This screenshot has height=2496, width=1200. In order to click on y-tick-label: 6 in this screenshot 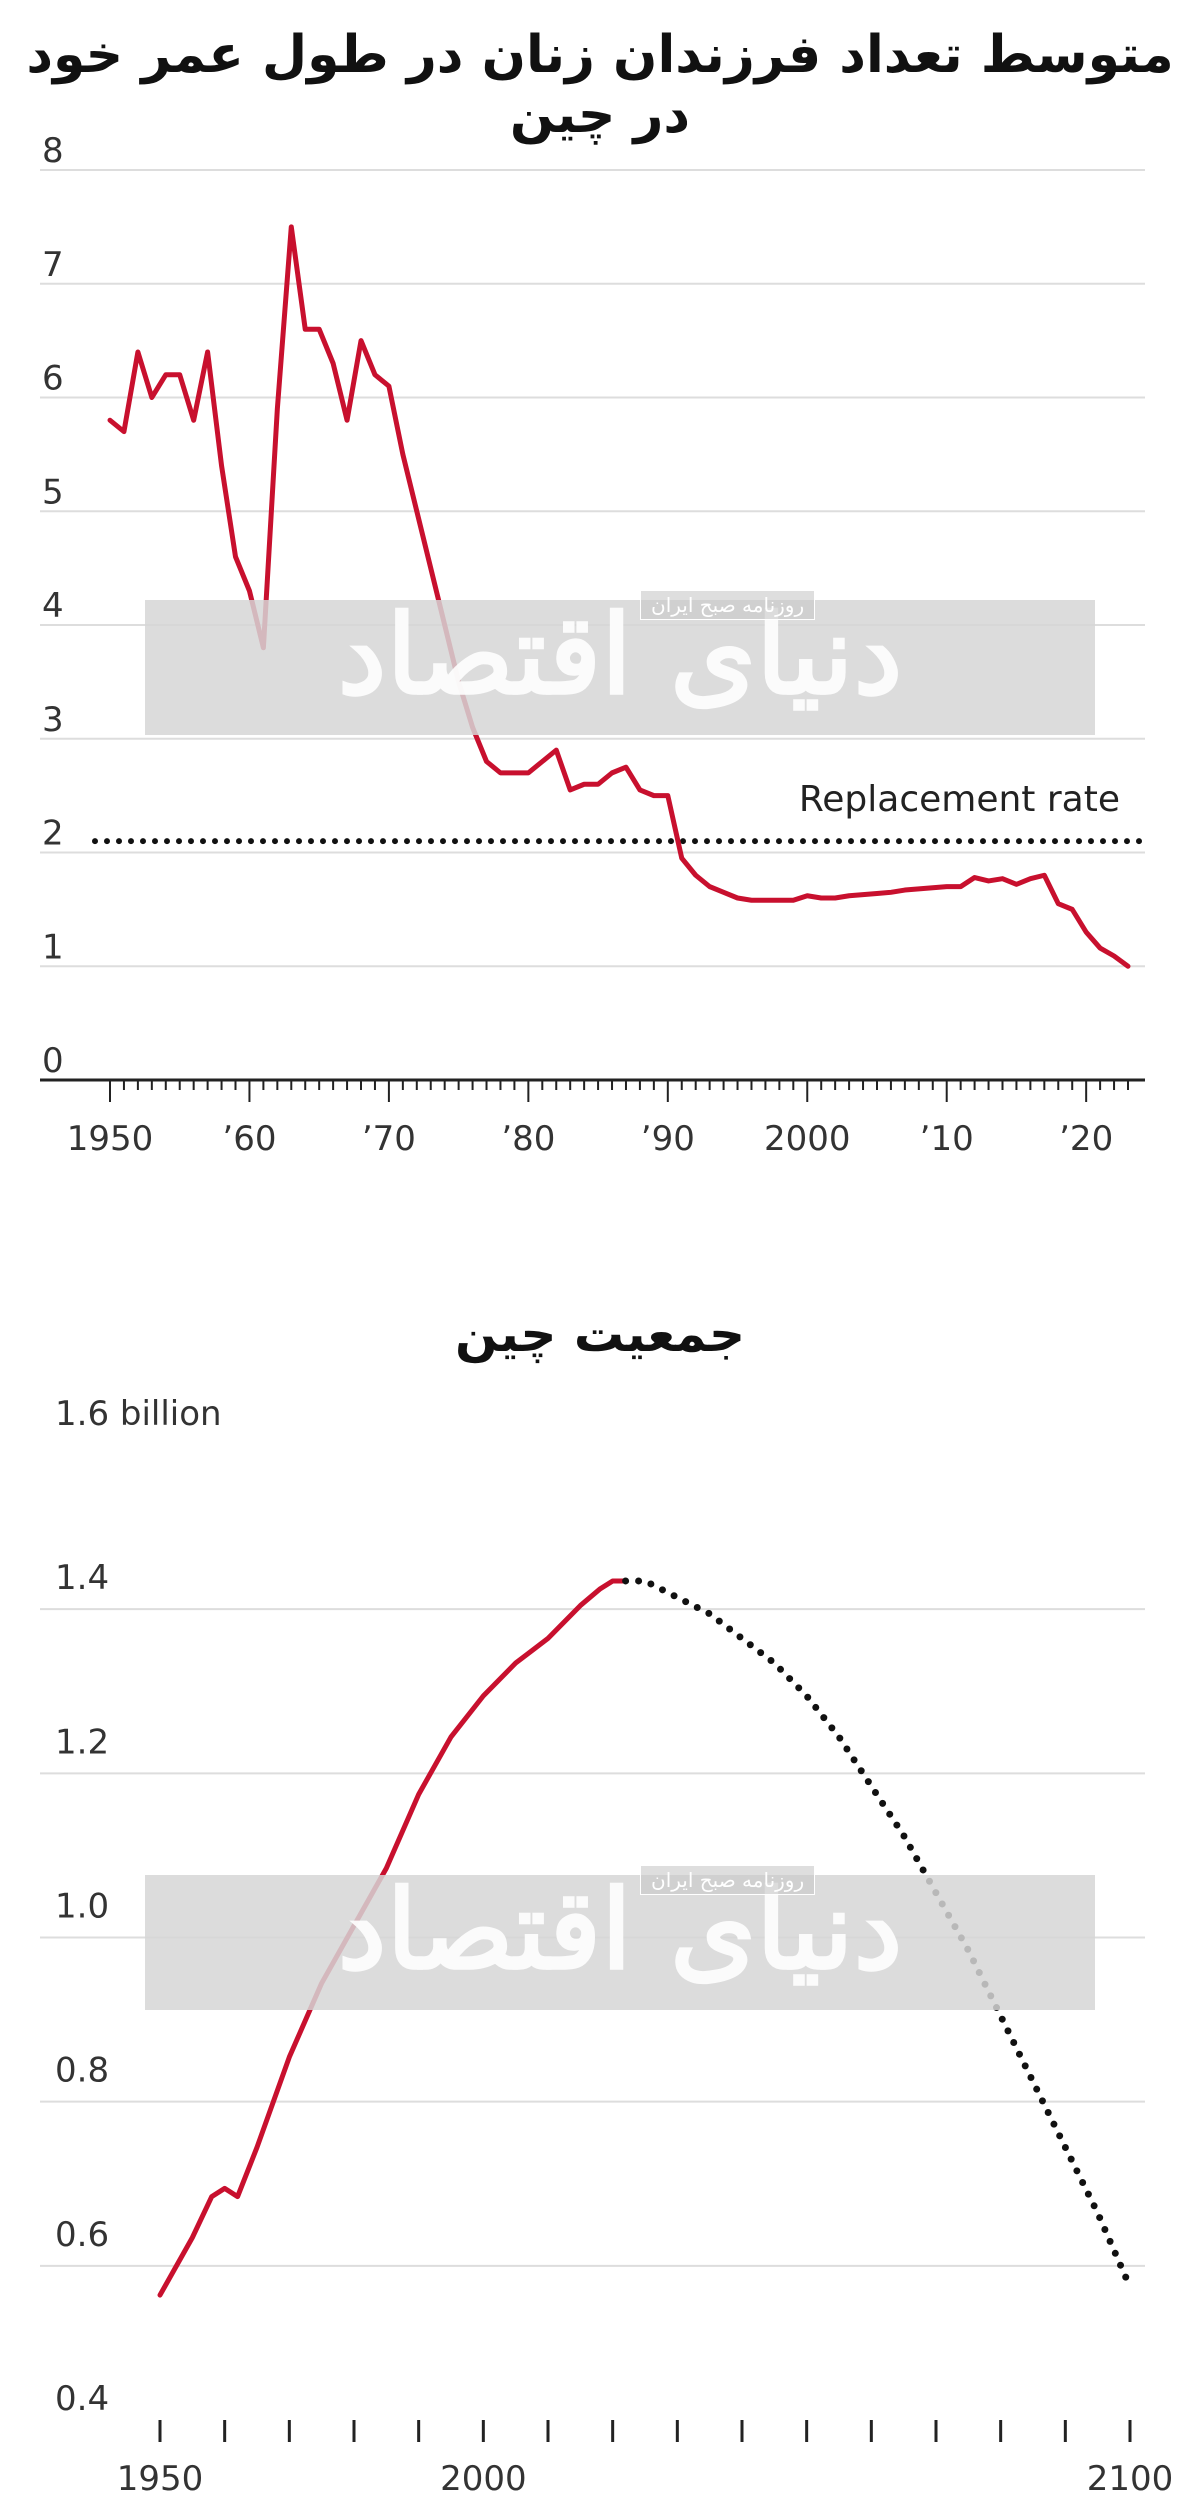, I will do `click(53, 379)`.